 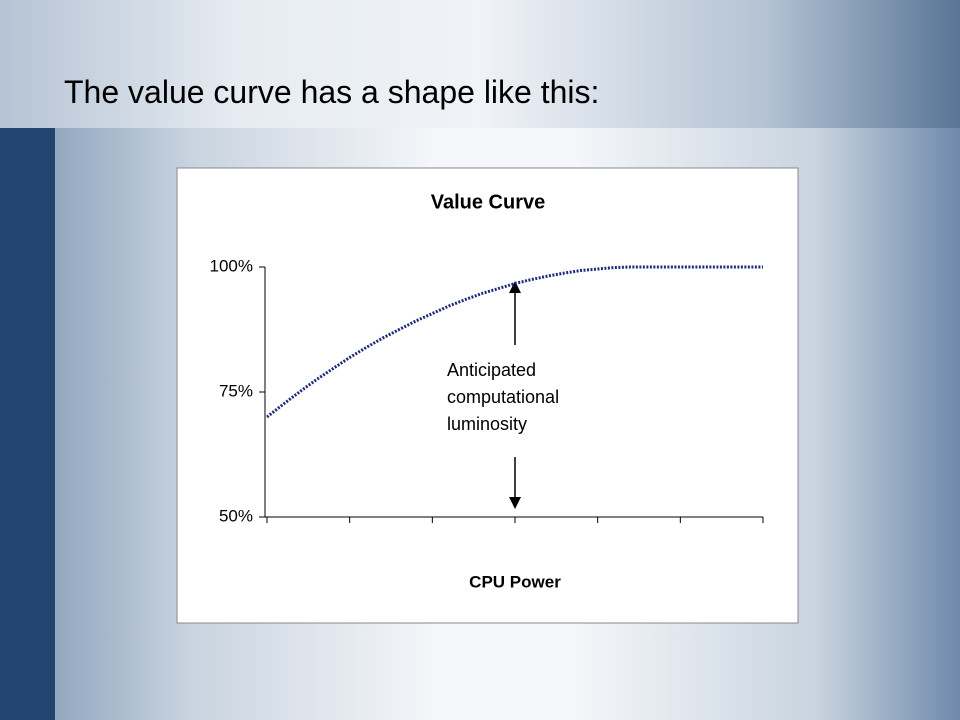 I want to click on chart-title: Value Curve, so click(x=488, y=202).